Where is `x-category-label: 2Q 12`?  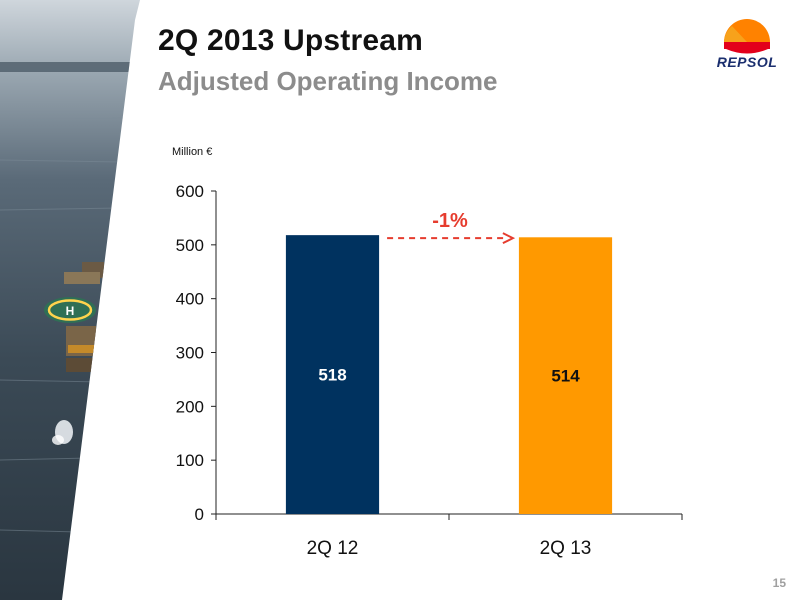 x-category-label: 2Q 12 is located at coordinates (333, 548).